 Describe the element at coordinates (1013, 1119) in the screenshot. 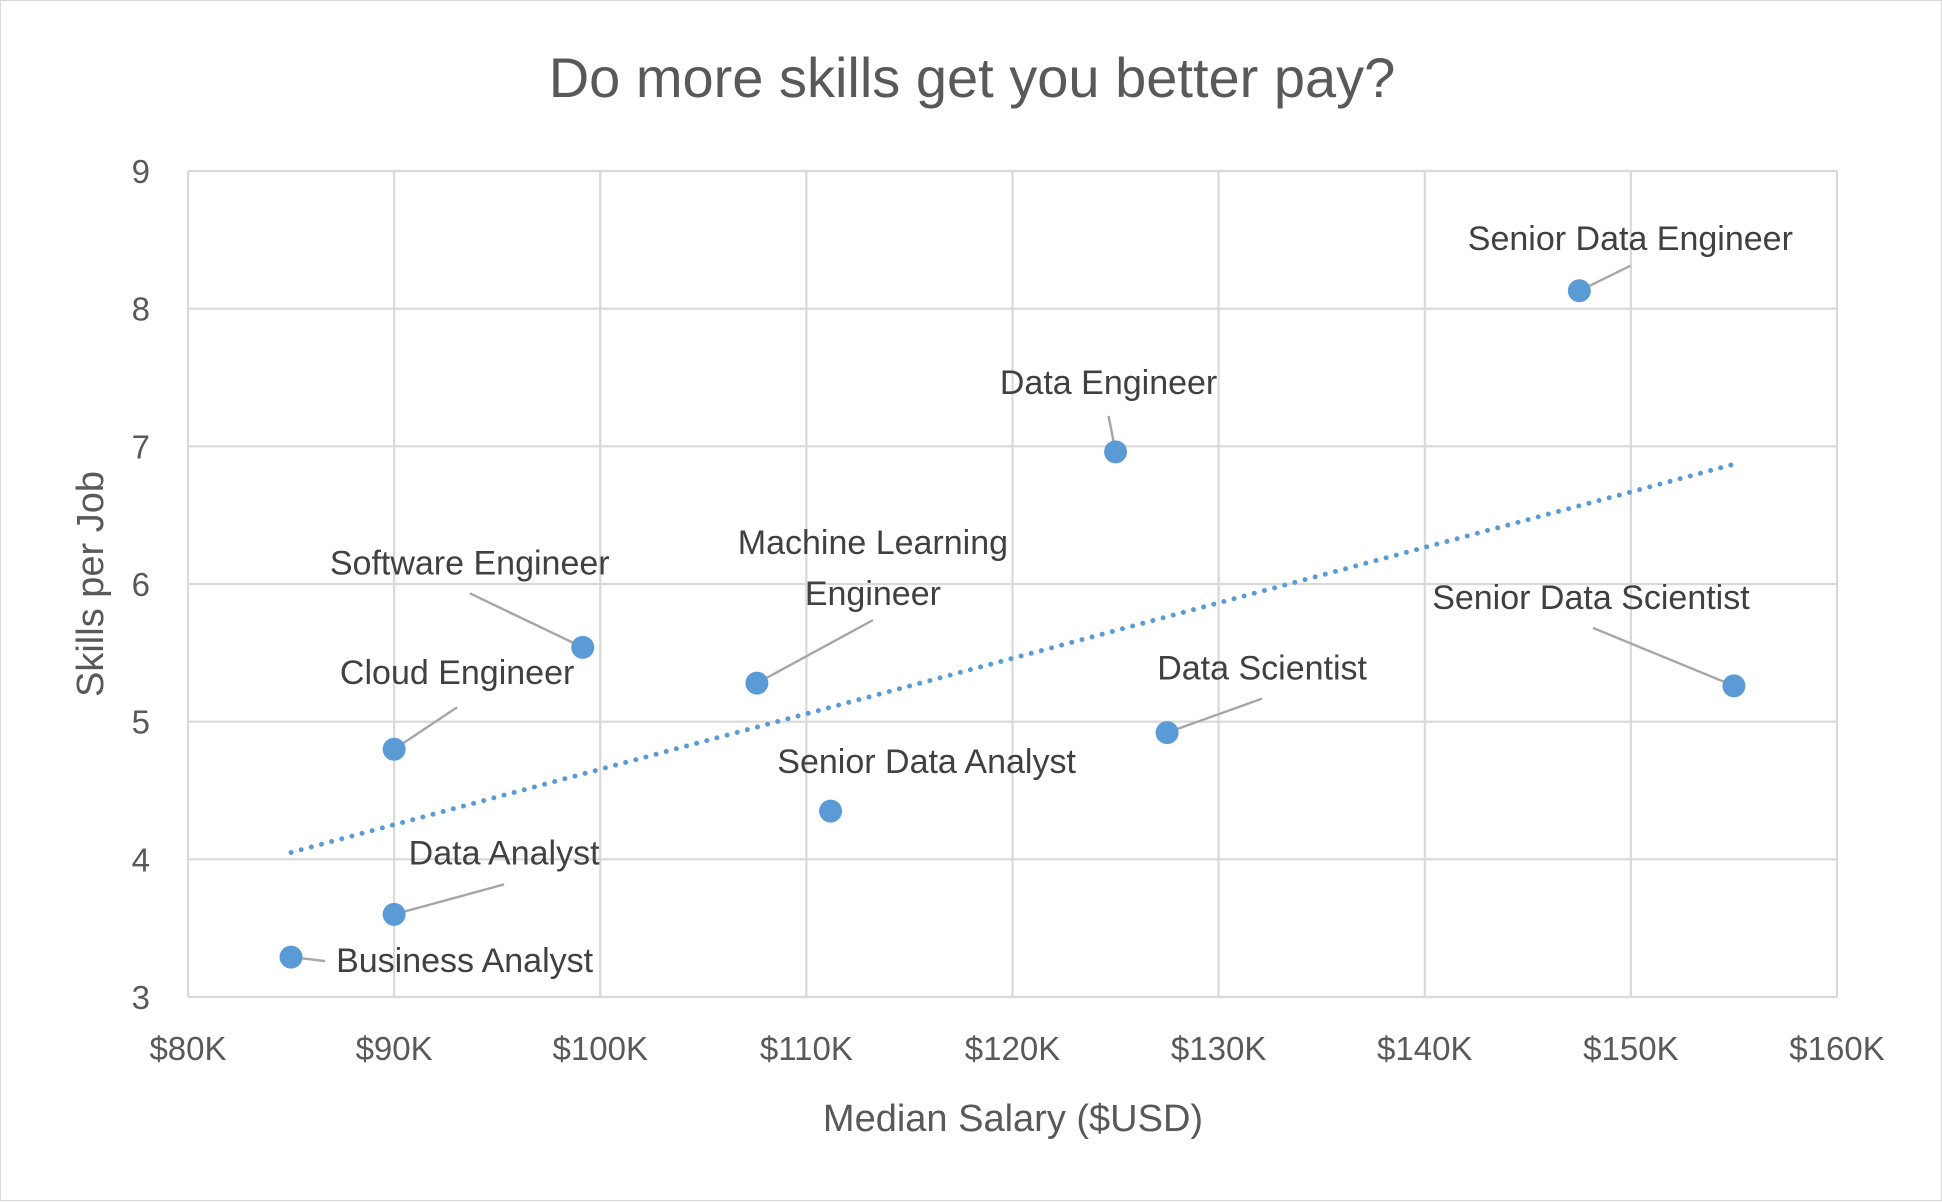

I see `x-axis-title: Median Salary ($USD)` at that location.